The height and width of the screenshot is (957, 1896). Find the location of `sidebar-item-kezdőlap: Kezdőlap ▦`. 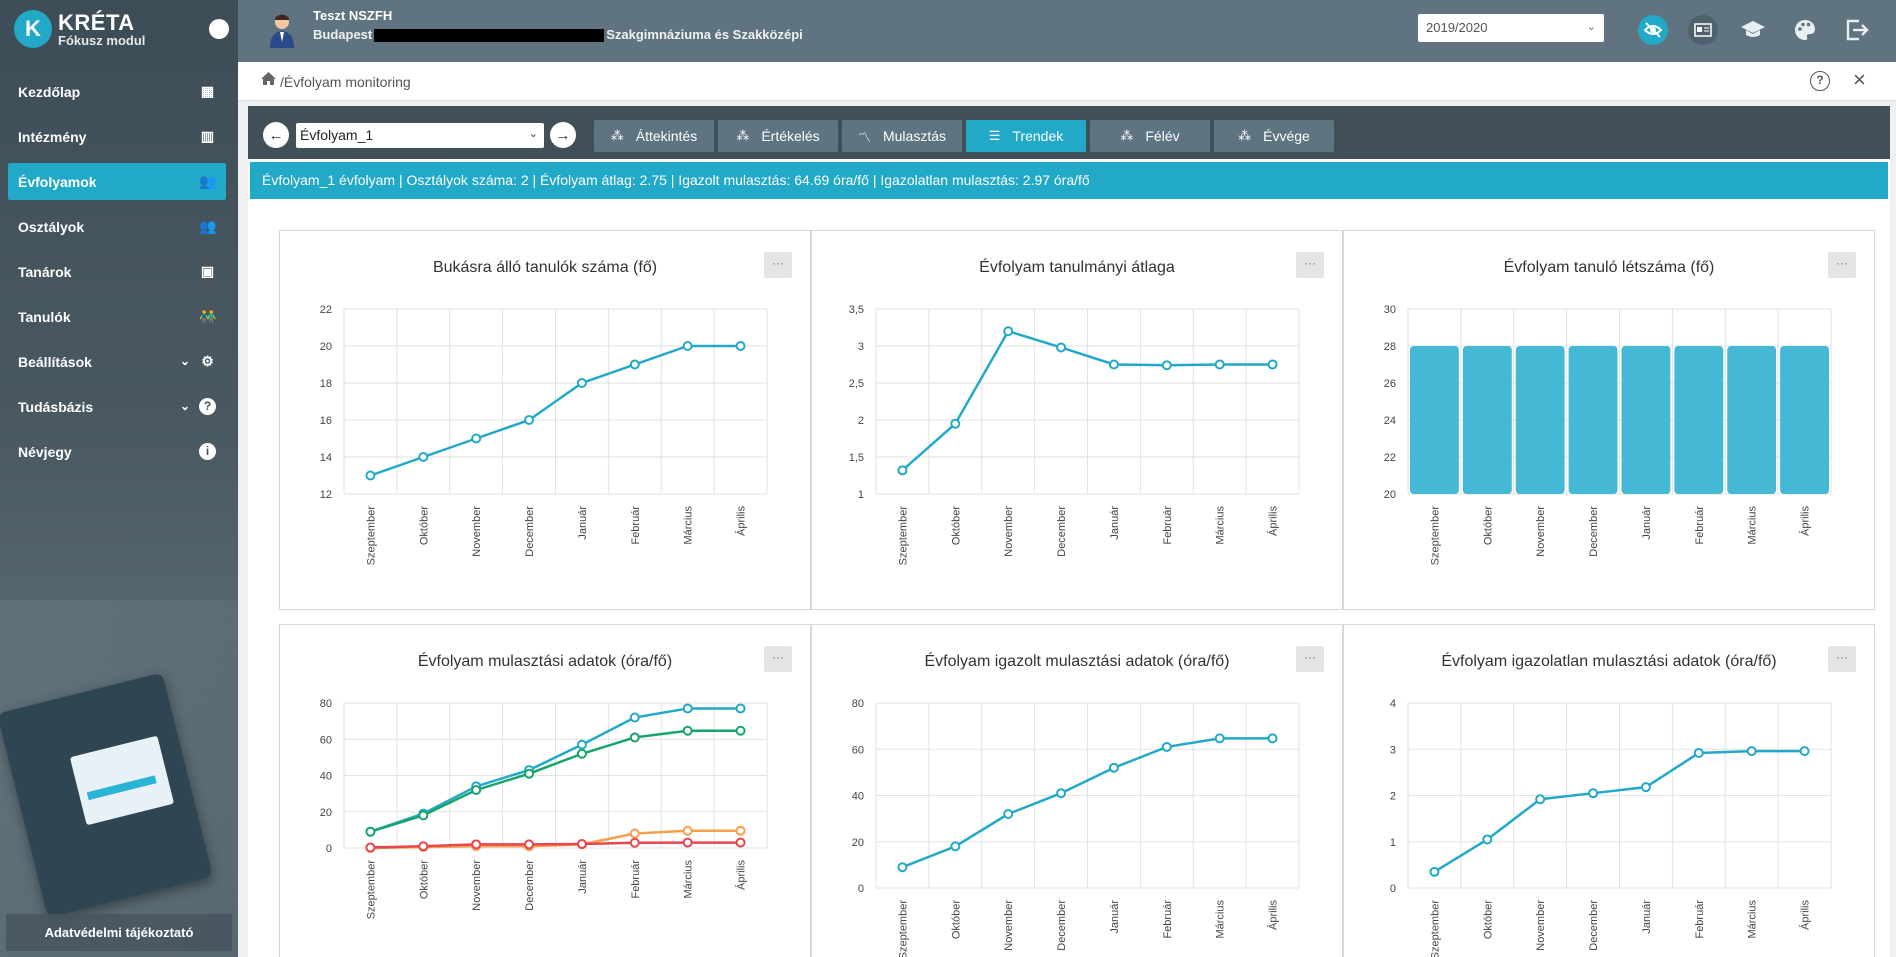

sidebar-item-kezdőlap: Kezdőlap ▦ is located at coordinates (117, 91).